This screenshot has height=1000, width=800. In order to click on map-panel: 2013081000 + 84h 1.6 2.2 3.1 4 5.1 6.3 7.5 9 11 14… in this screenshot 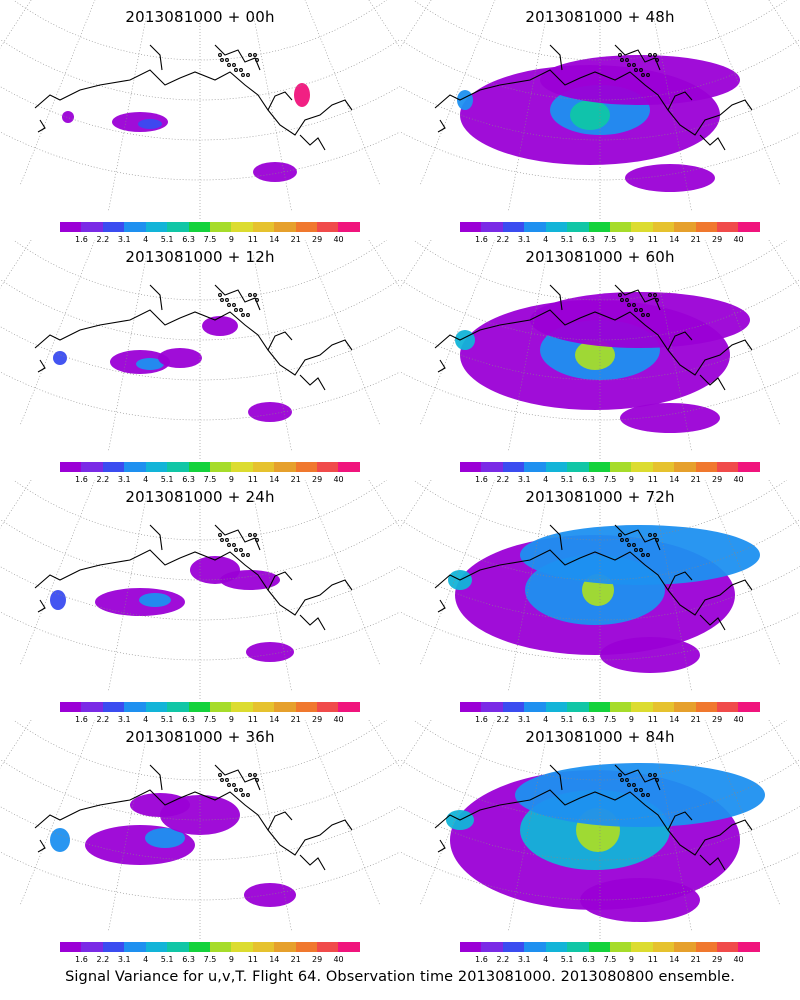, I will do `click(600, 842)`.